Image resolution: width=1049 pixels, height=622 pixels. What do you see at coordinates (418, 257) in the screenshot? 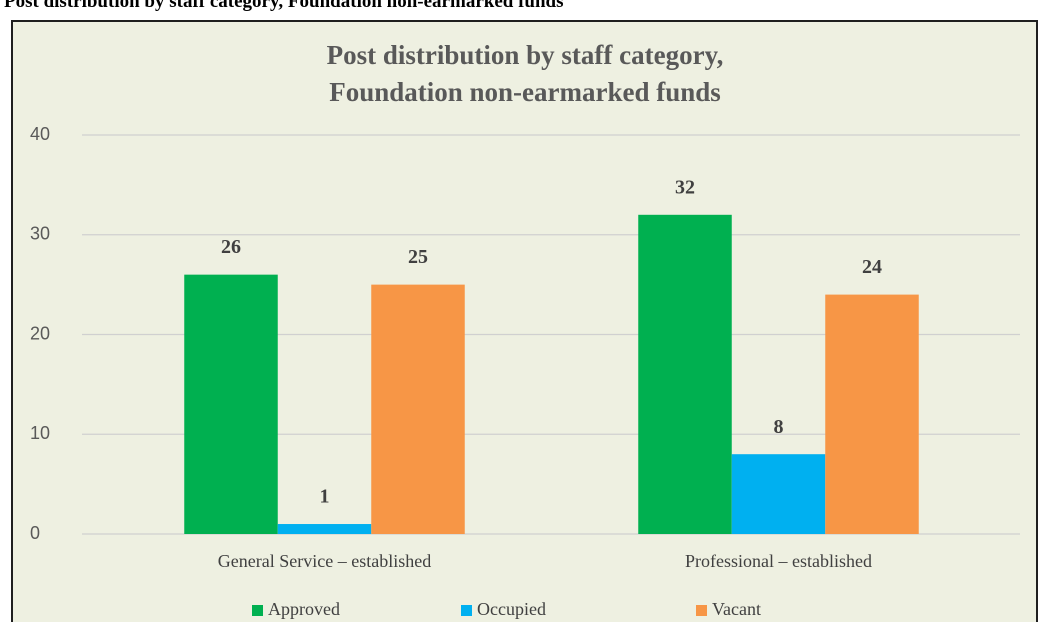
I see `data-label: 25` at bounding box center [418, 257].